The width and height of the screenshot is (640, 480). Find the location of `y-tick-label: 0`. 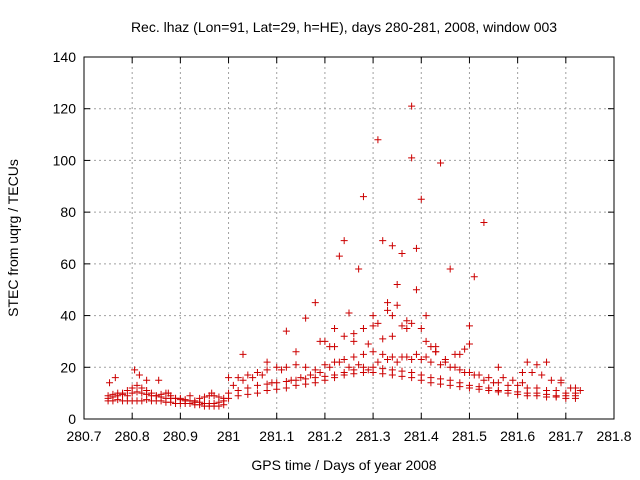

y-tick-label: 0 is located at coordinates (72, 419).